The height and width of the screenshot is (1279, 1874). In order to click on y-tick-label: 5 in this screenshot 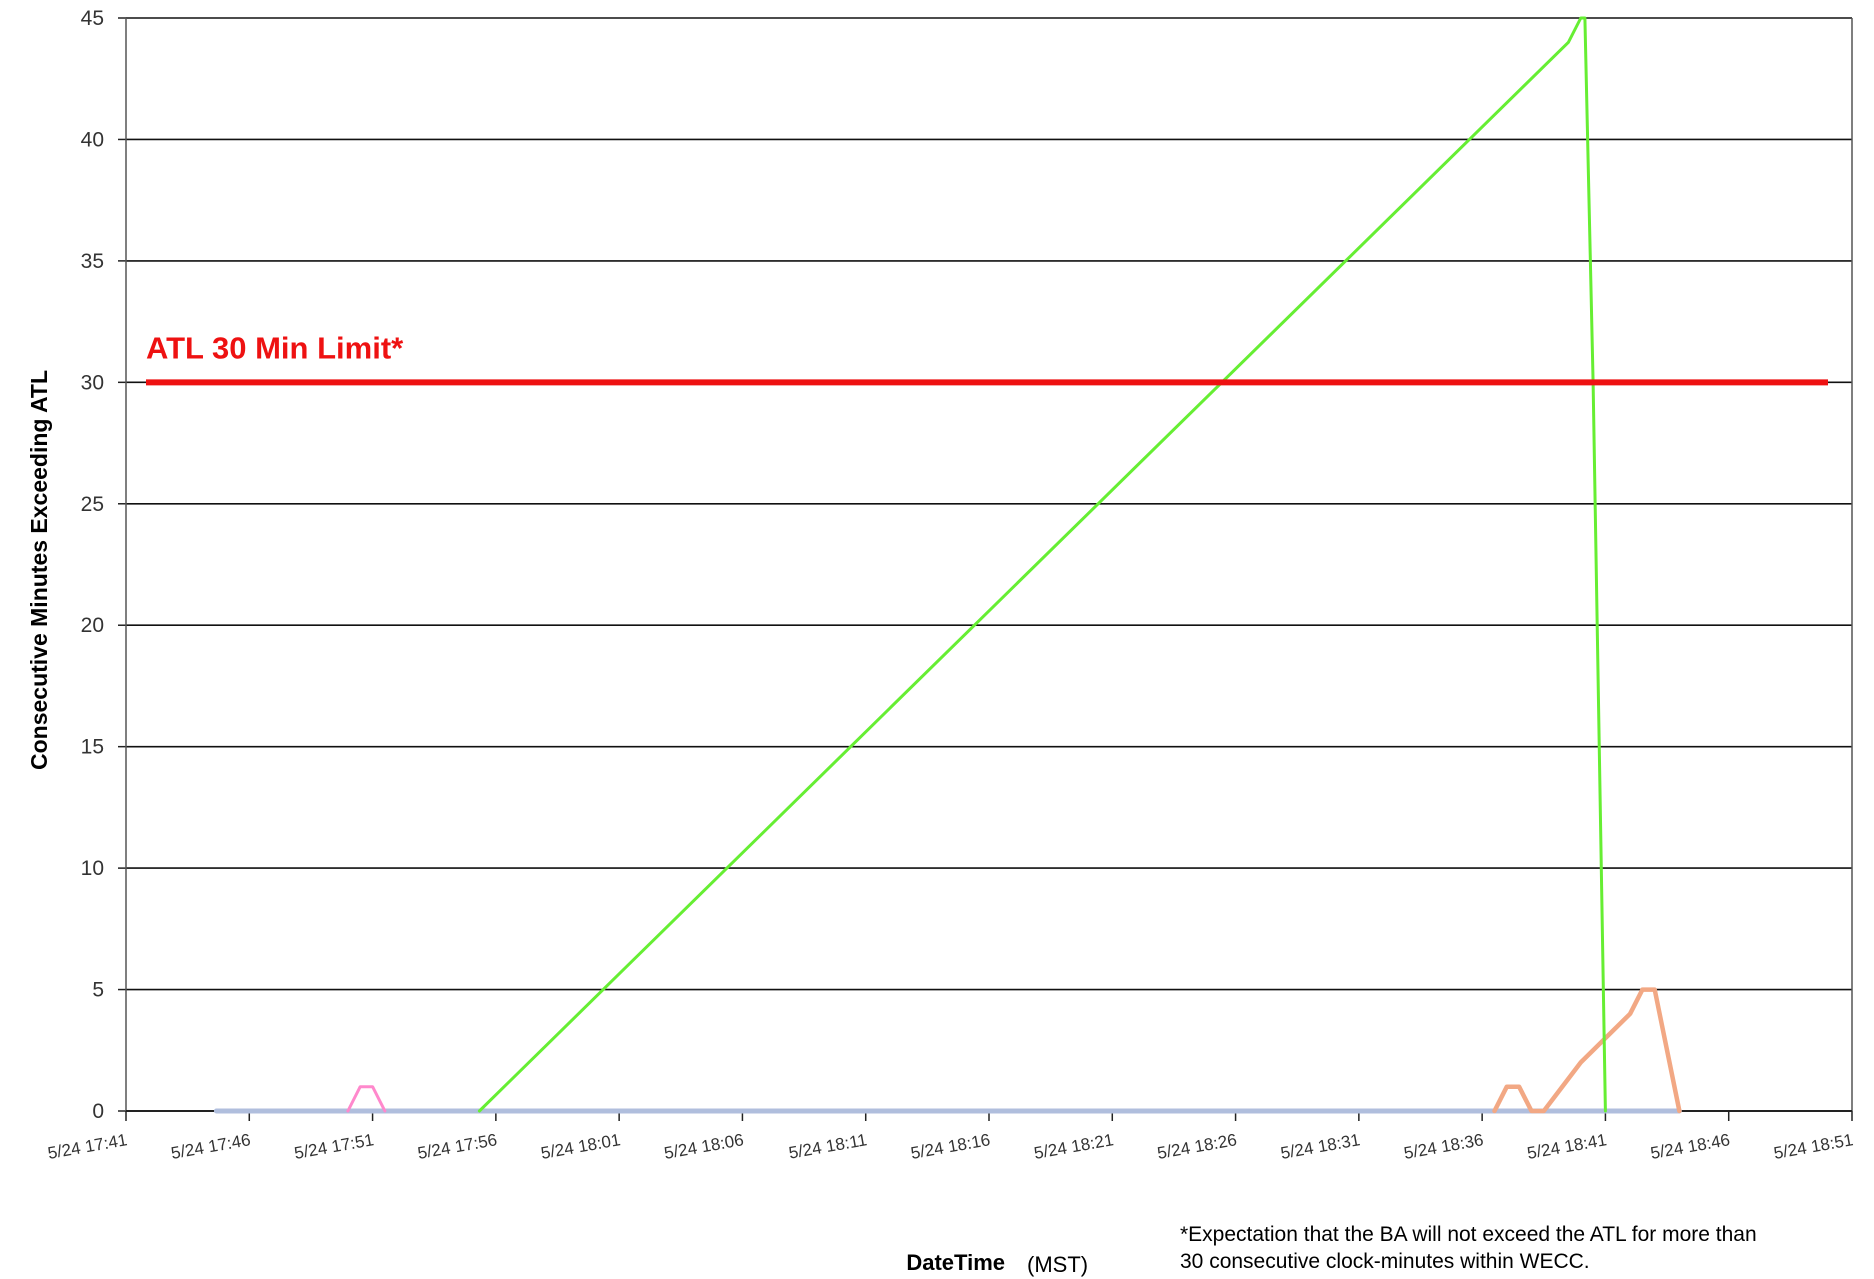, I will do `click(98, 990)`.